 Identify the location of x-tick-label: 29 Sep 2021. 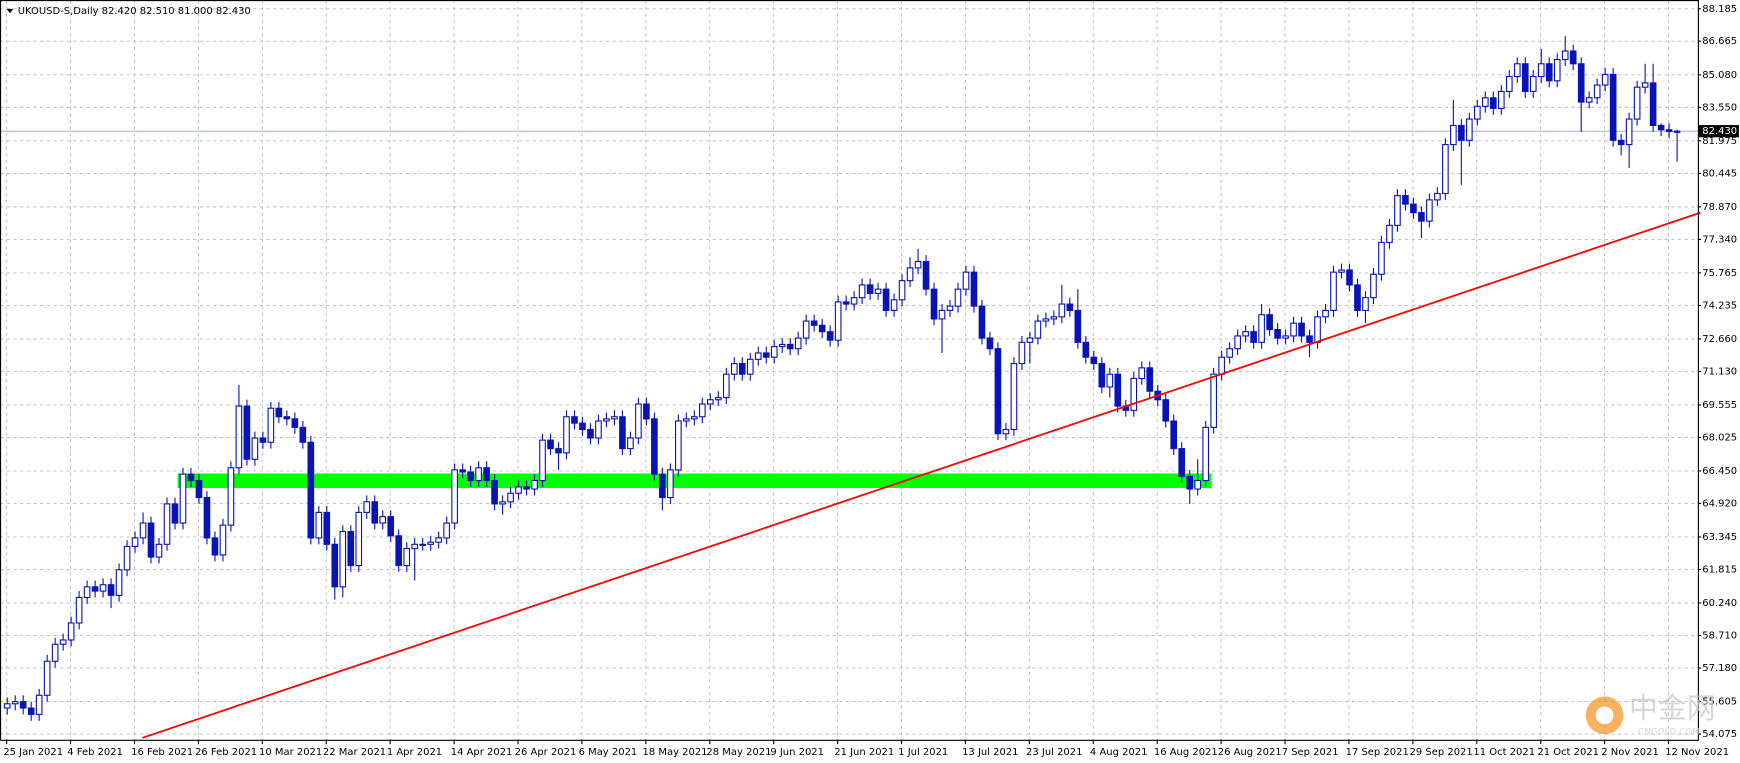
(1441, 752).